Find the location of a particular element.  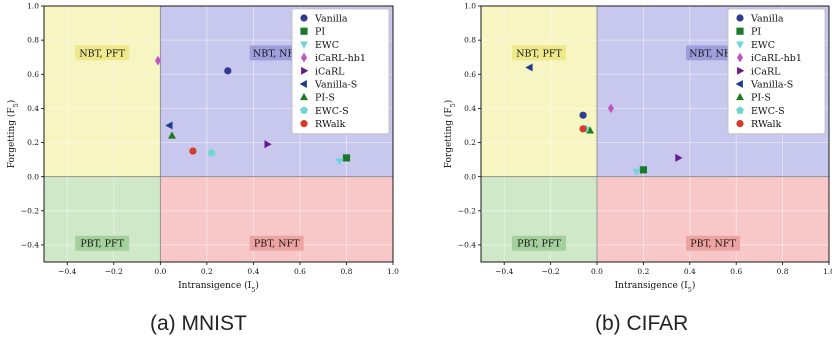

x-tick-label: −0.4 is located at coordinates (504, 271).